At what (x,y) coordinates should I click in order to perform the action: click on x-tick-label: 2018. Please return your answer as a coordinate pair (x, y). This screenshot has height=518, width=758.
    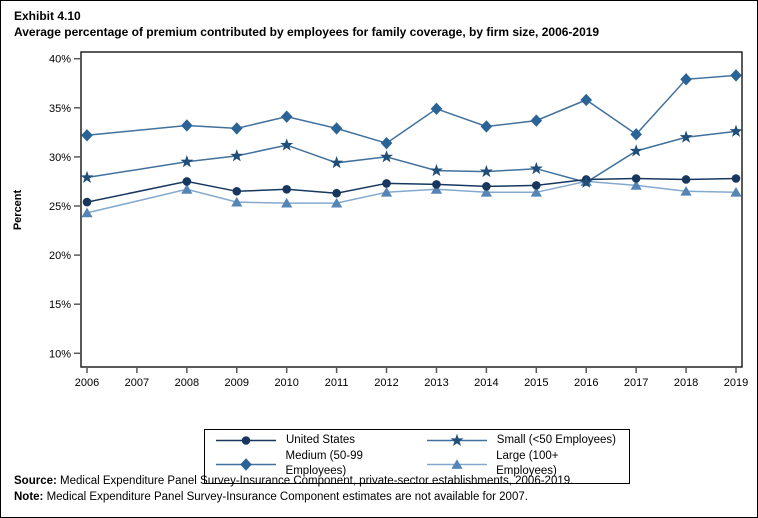
    Looking at the image, I should click on (686, 383).